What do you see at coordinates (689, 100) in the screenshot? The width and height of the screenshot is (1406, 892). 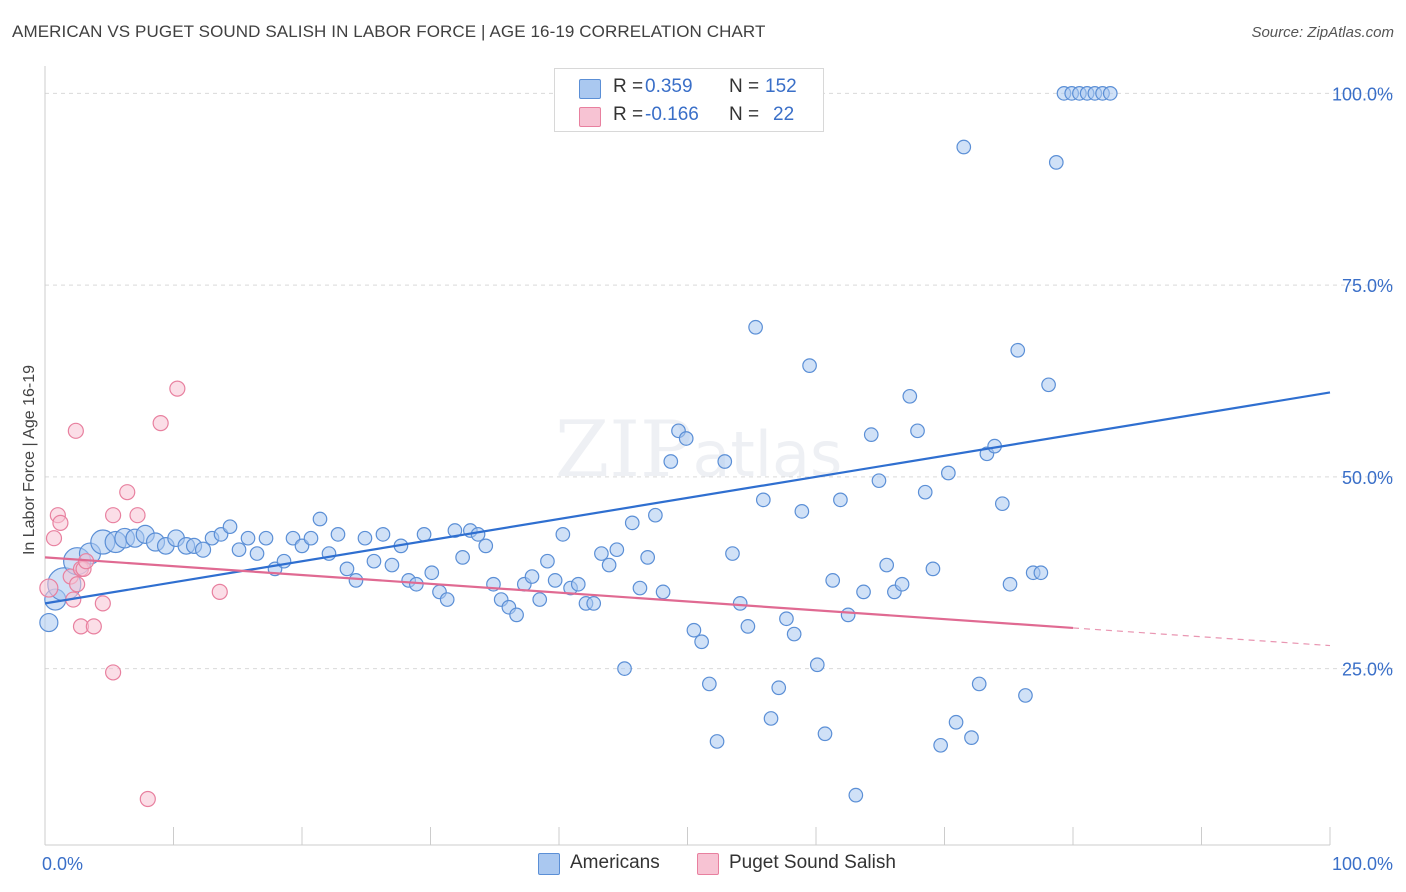 I see `correlation-legend: R = 0.359 N = 152 R = -0.166 N = 22` at bounding box center [689, 100].